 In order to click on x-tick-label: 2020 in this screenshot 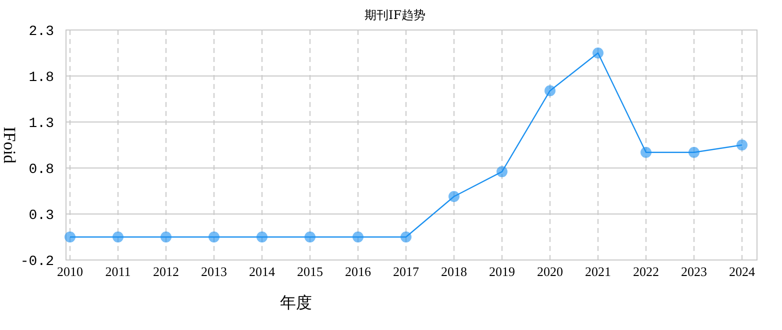, I will do `click(550, 271)`.